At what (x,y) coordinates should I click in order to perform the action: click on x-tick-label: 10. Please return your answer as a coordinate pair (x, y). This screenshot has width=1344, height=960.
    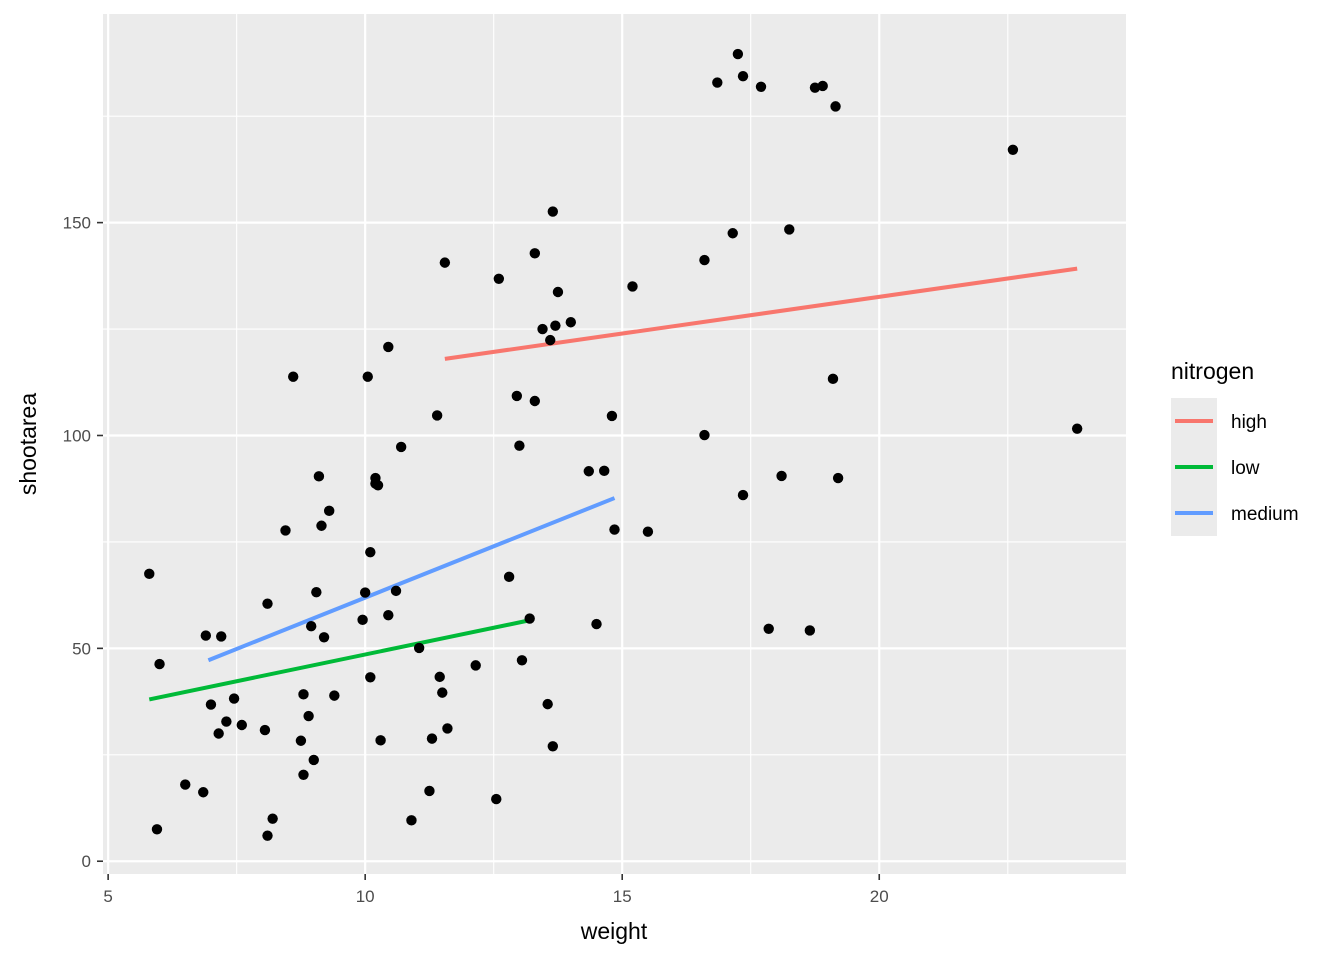
    Looking at the image, I should click on (365, 896).